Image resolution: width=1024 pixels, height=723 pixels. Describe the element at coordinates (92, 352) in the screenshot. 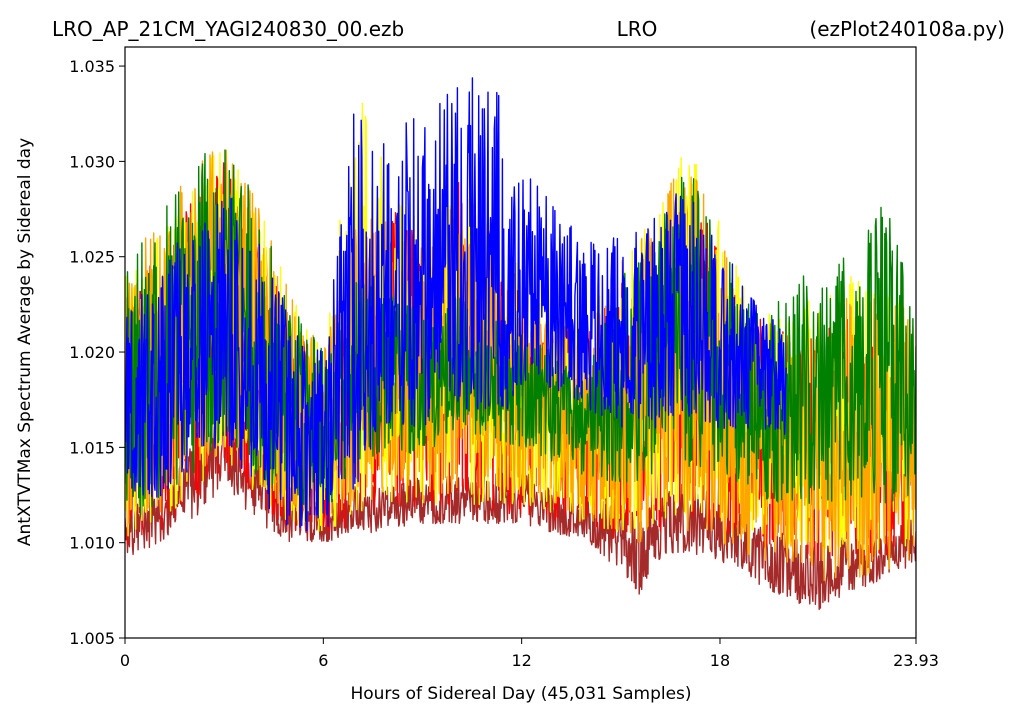

I see `y-tick-label: 1.020` at that location.